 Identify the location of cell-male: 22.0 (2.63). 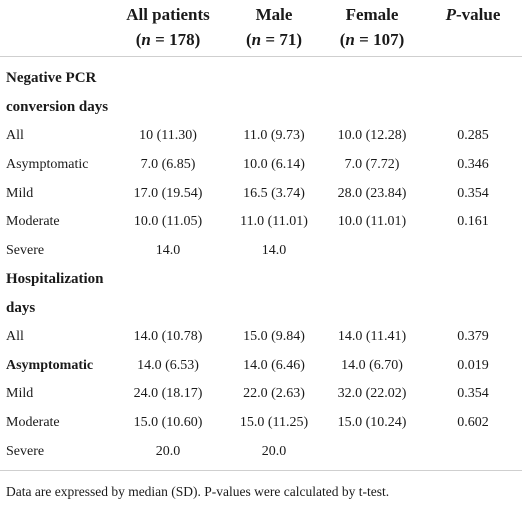
(274, 394).